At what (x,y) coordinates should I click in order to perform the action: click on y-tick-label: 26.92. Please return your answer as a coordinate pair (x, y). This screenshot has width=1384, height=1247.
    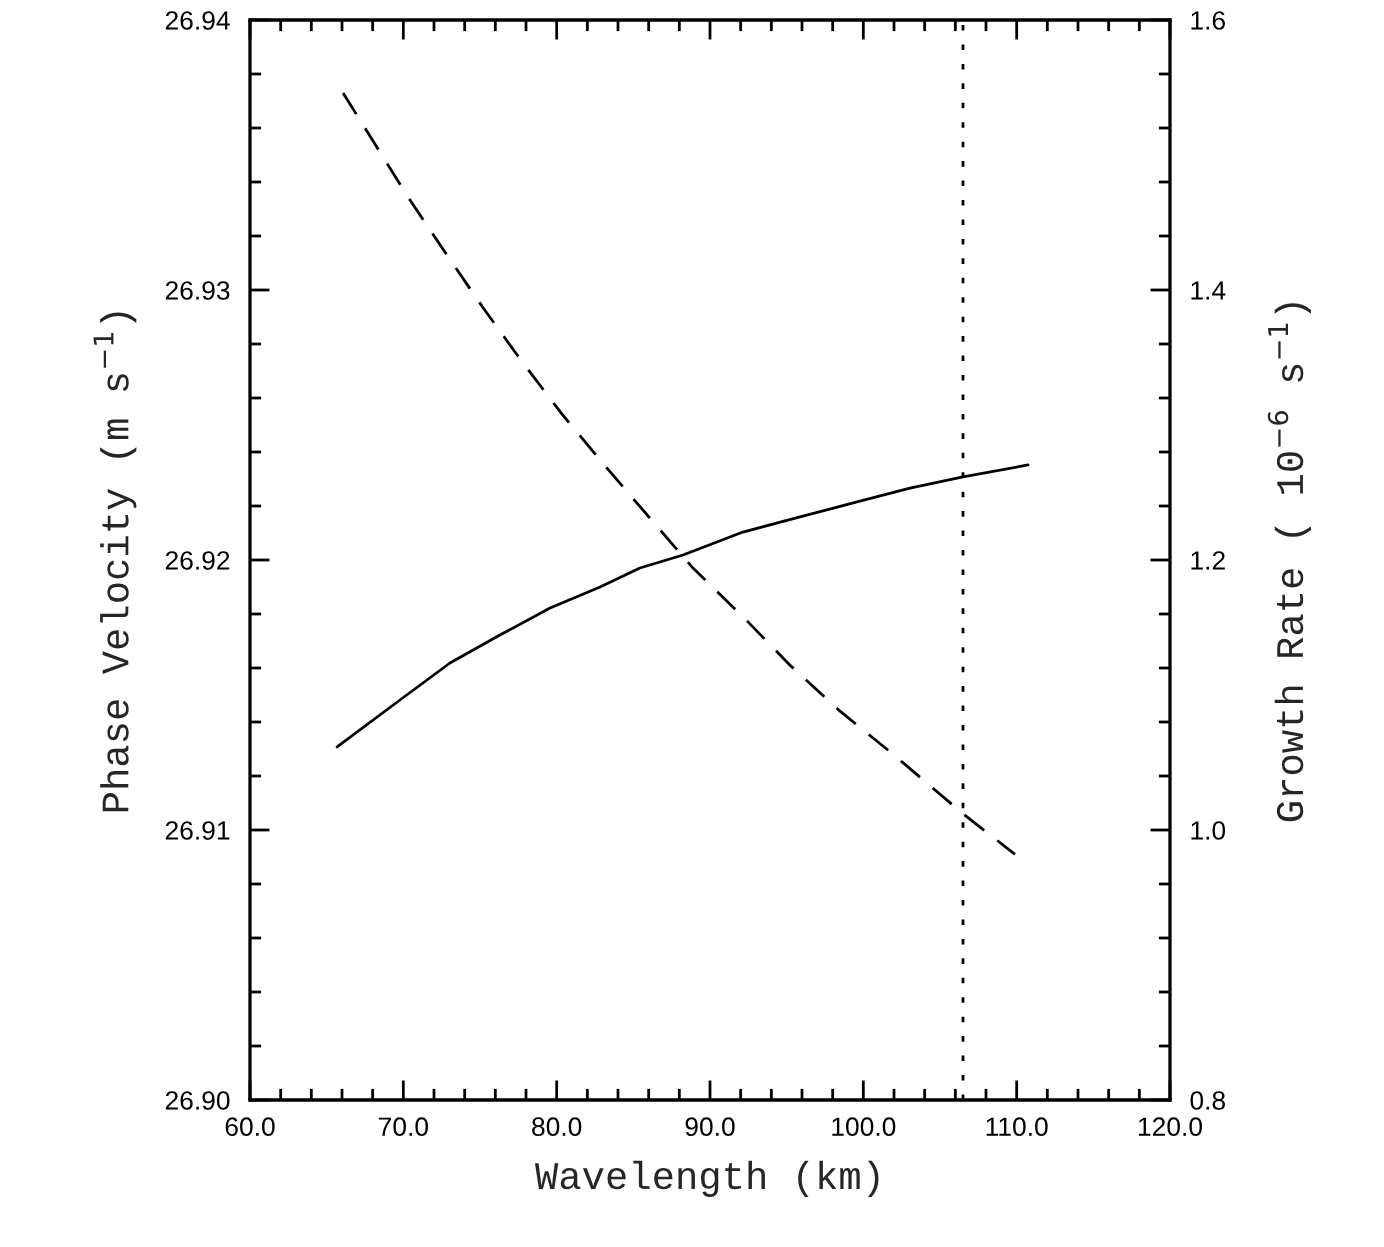
    Looking at the image, I should click on (197, 560).